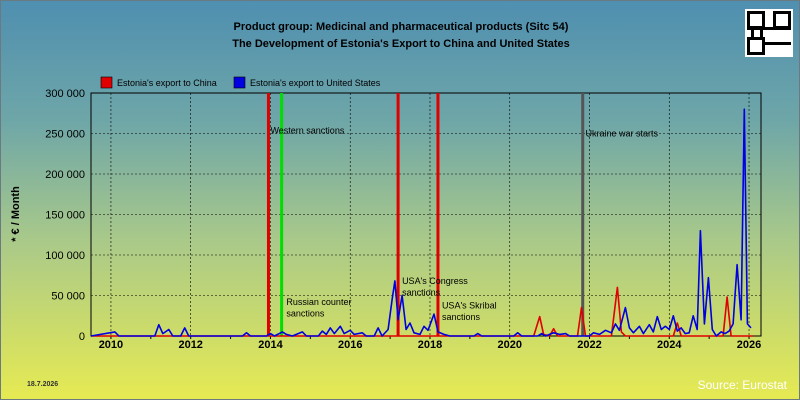  Describe the element at coordinates (43, 384) in the screenshot. I see `footer-date: 18.7.2026` at that location.